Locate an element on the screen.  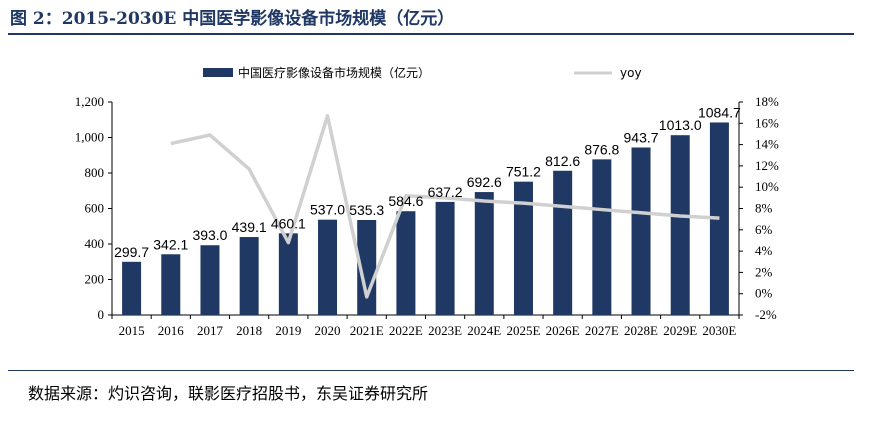
y-right-tick-label: 6% is located at coordinates (764, 229).